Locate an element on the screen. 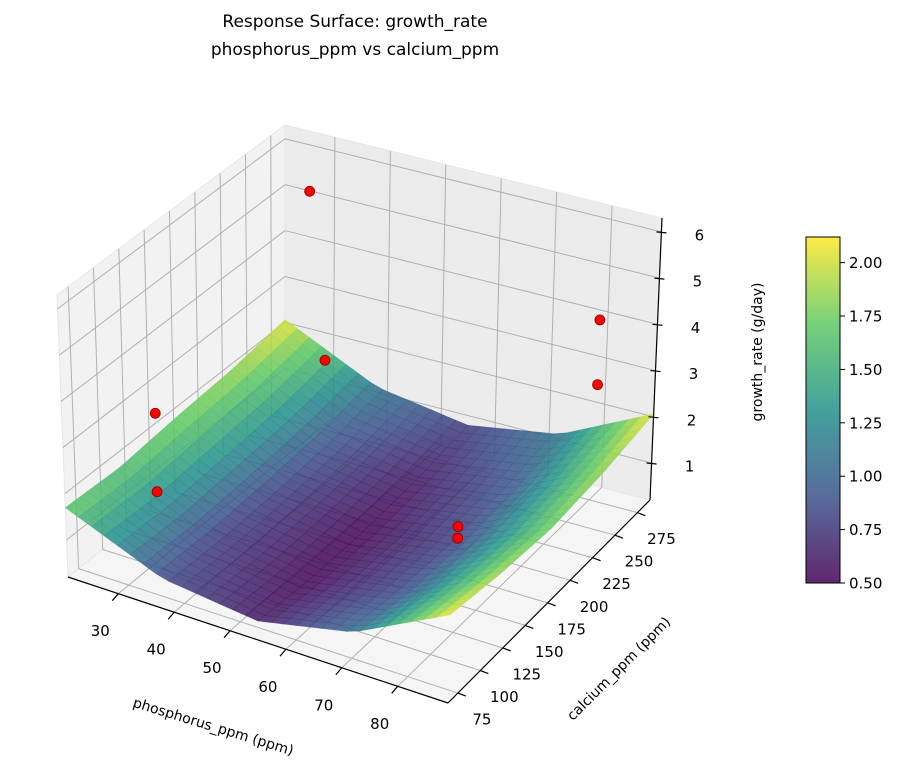 The height and width of the screenshot is (767, 916). y-tick-label: 125 is located at coordinates (526, 674).